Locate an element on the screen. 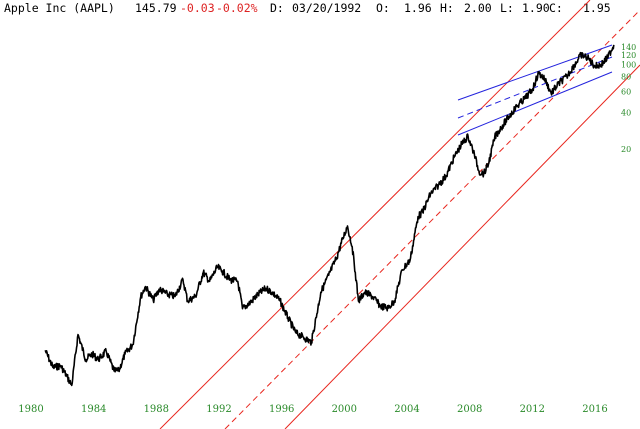 This screenshot has height=429, width=640. y-tick-label: 60 is located at coordinates (626, 91).